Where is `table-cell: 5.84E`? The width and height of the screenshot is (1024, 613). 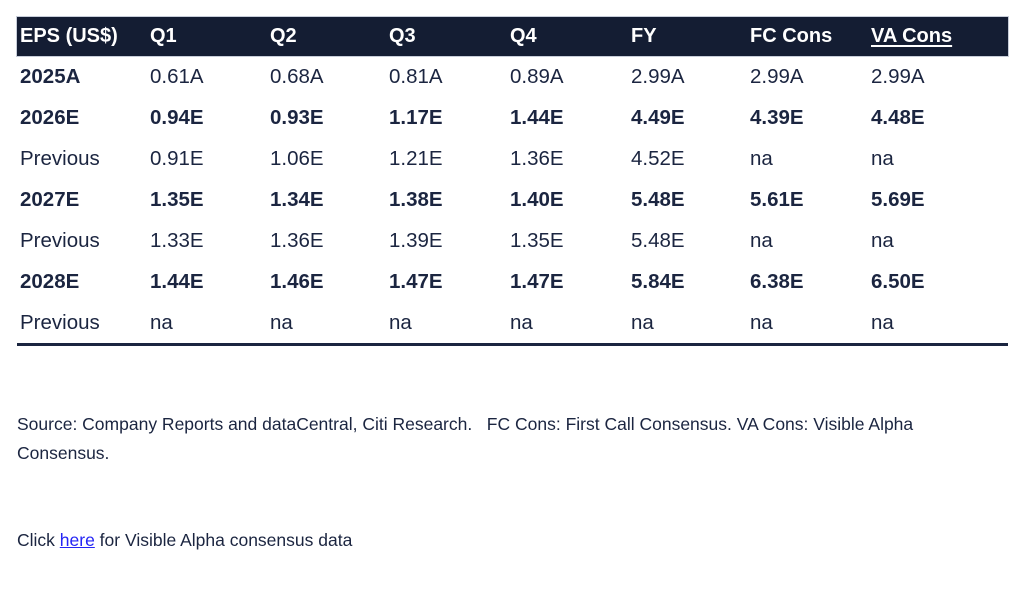 table-cell: 5.84E is located at coordinates (658, 281).